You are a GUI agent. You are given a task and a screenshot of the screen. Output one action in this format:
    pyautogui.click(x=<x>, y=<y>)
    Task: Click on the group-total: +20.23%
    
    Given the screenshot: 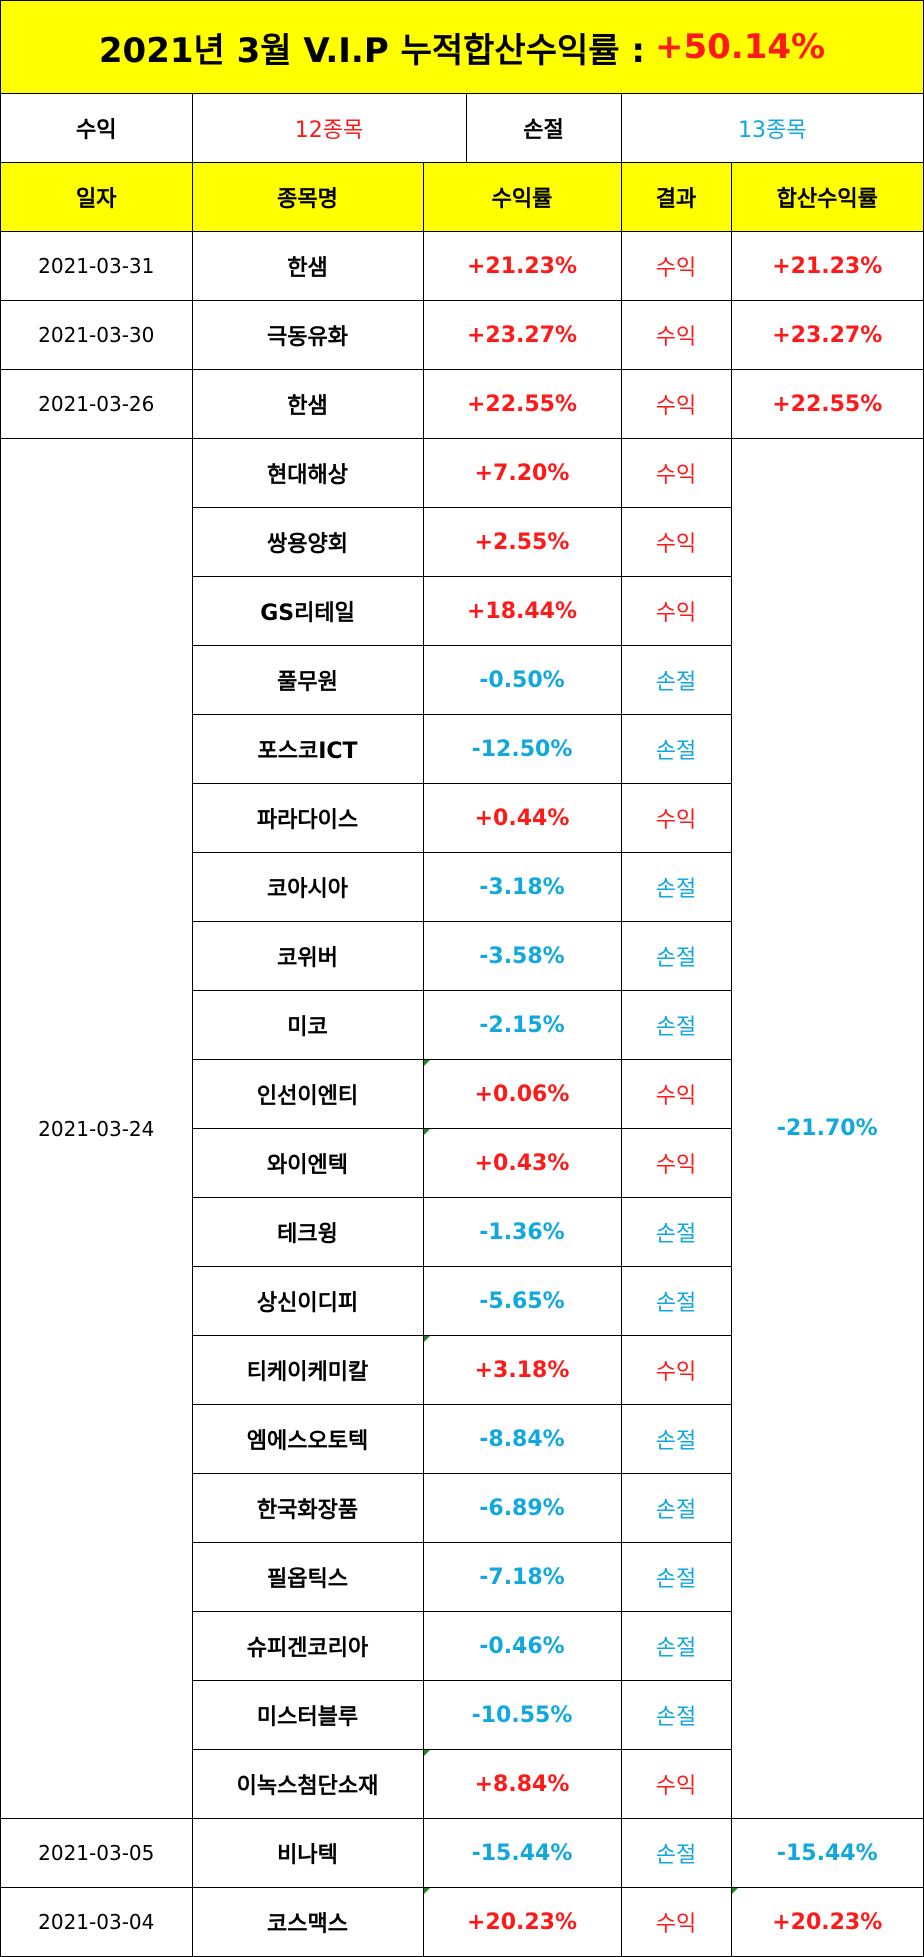 What is the action you would take?
    pyautogui.click(x=826, y=1922)
    